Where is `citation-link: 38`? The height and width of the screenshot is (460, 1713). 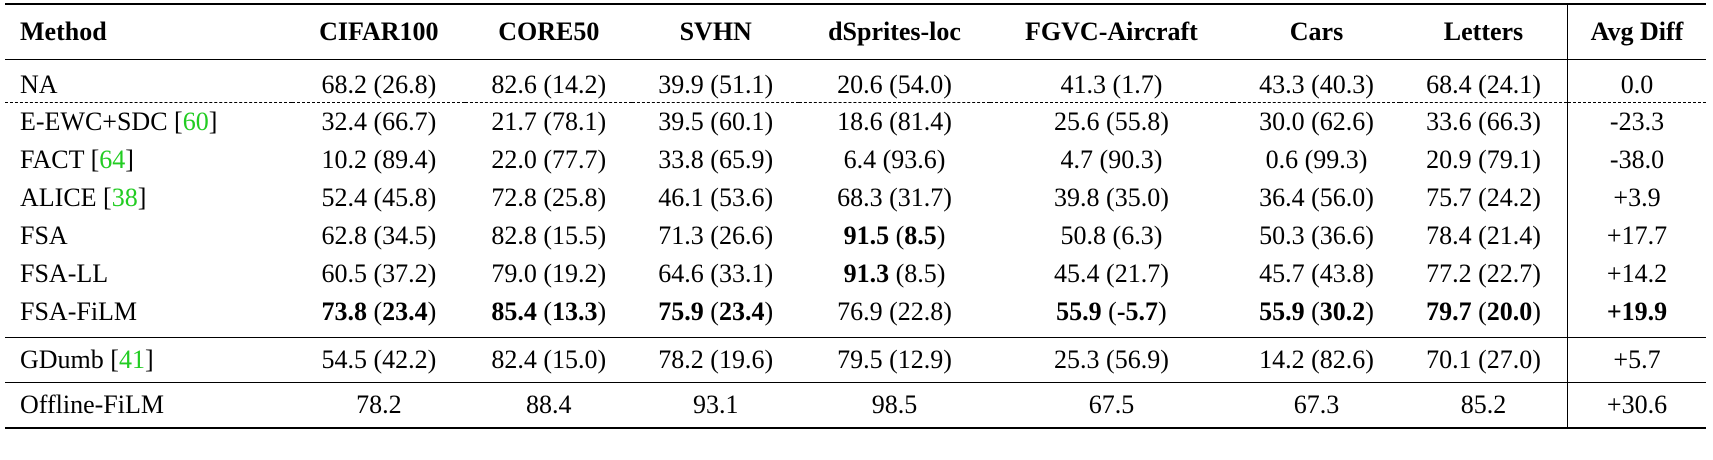 citation-link: 38 is located at coordinates (124, 197).